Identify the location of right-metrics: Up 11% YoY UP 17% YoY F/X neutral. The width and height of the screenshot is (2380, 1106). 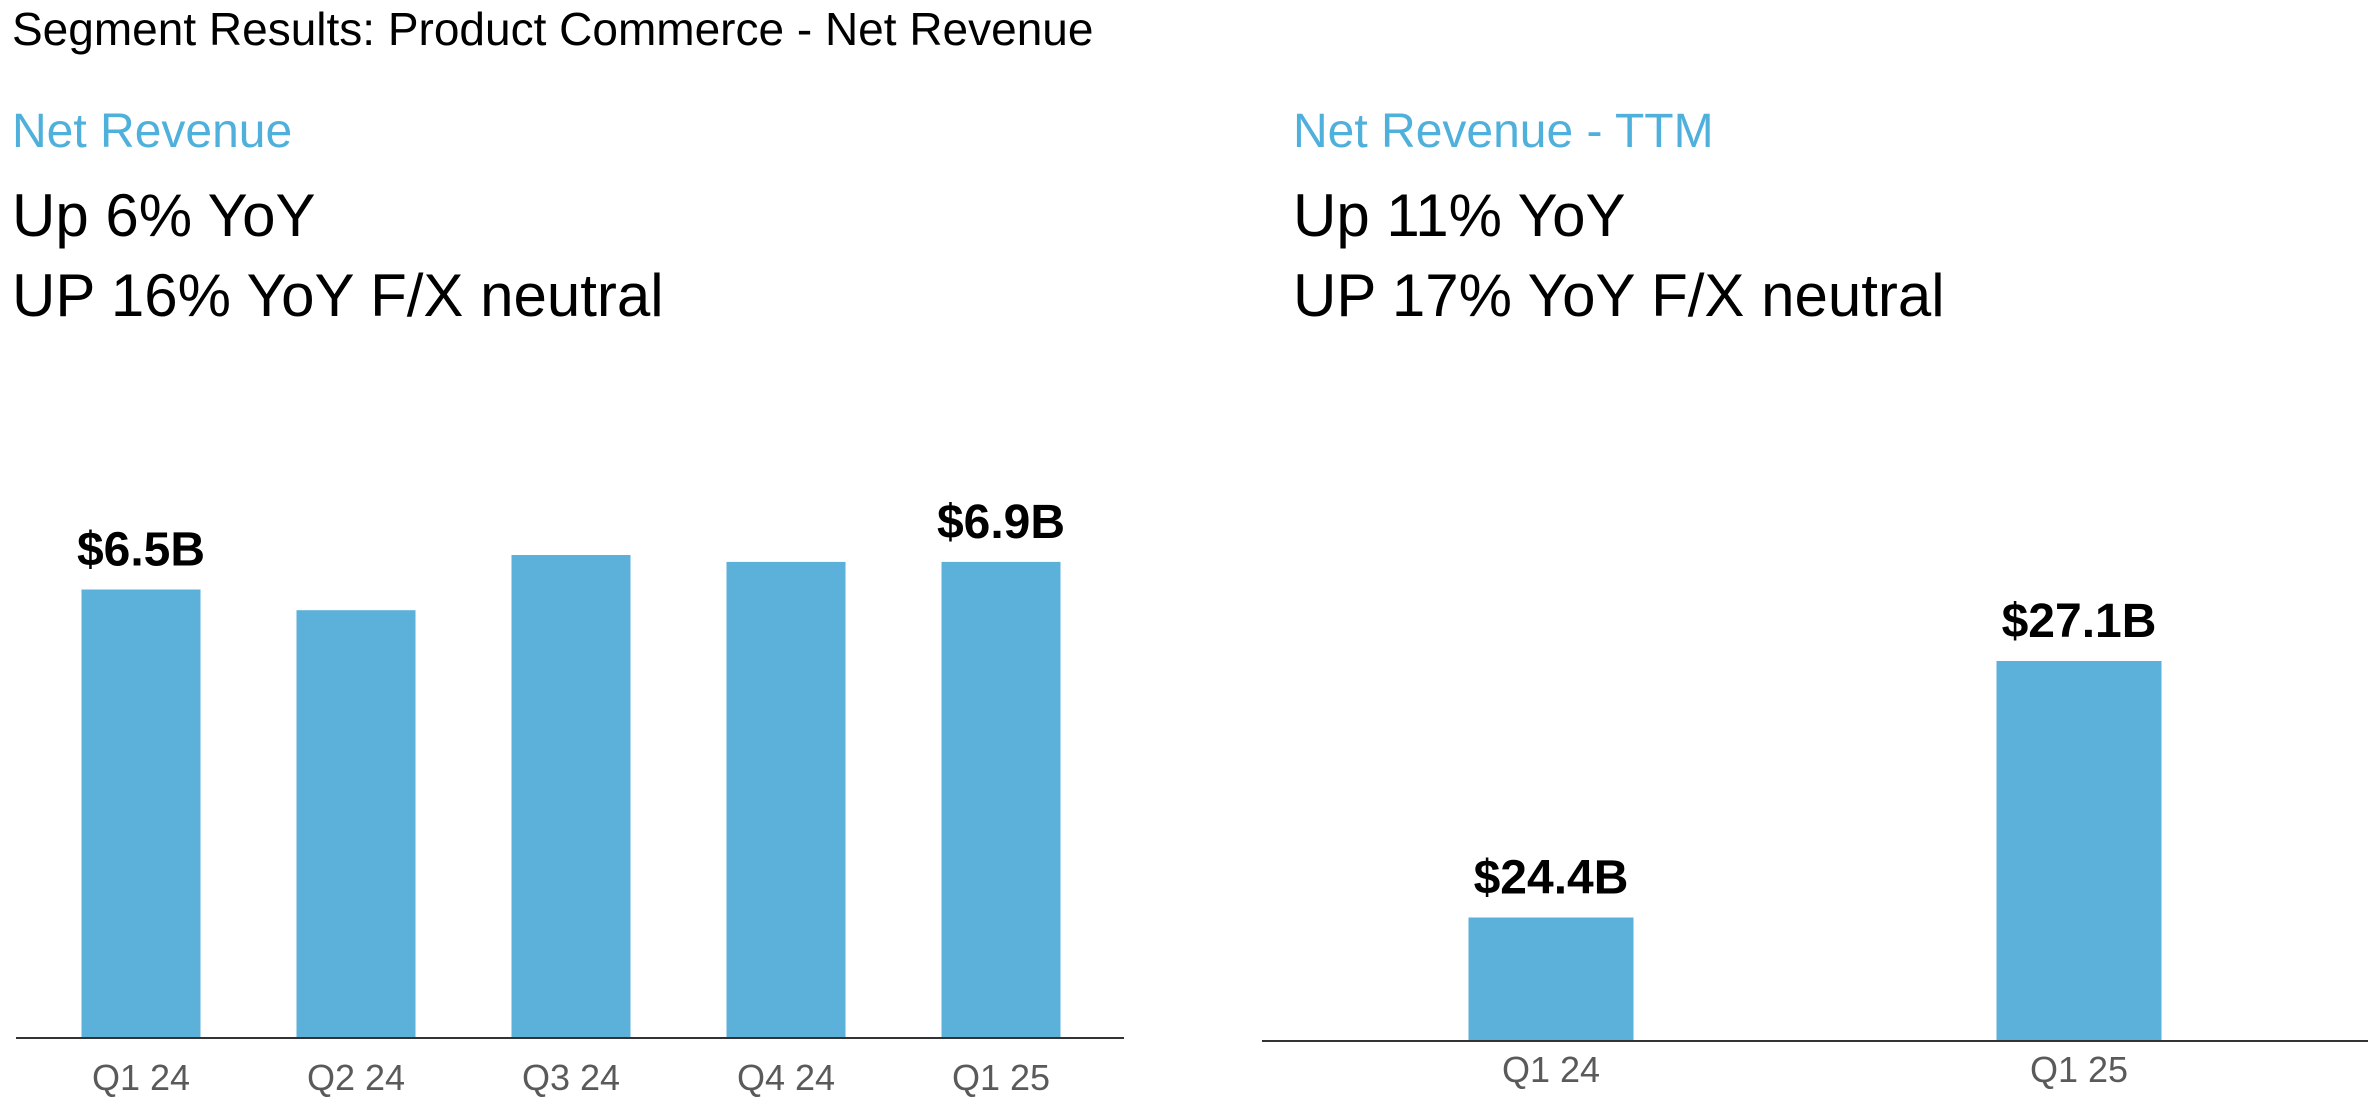
(1619, 256).